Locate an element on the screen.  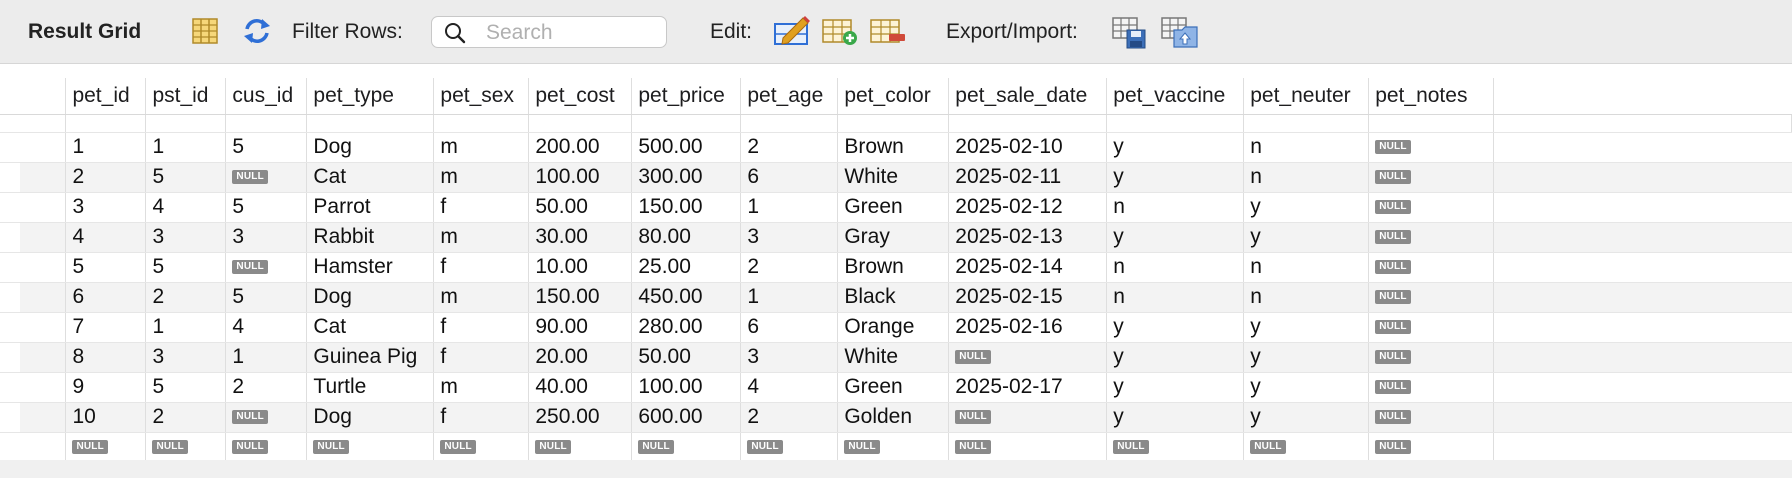
cell-cus-id: 5 is located at coordinates (266, 147).